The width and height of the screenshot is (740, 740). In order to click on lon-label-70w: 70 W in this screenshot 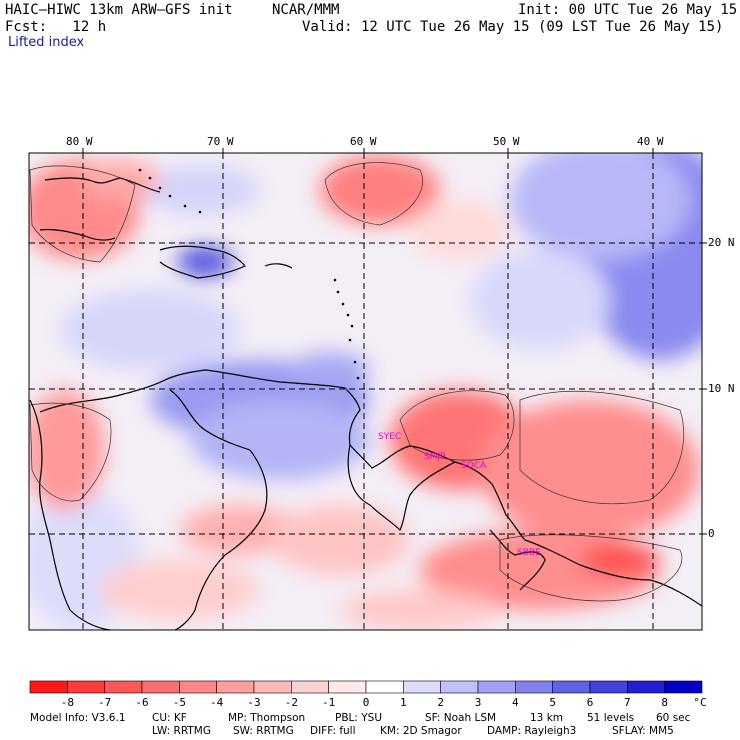, I will do `click(220, 141)`.